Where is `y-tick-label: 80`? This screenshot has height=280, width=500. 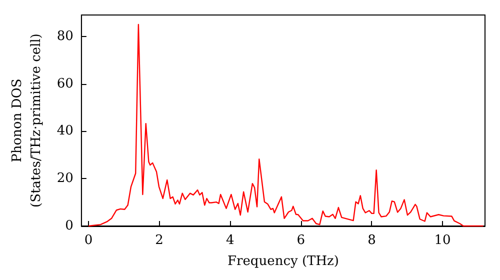
y-tick-label: 80 is located at coordinates (65, 36).